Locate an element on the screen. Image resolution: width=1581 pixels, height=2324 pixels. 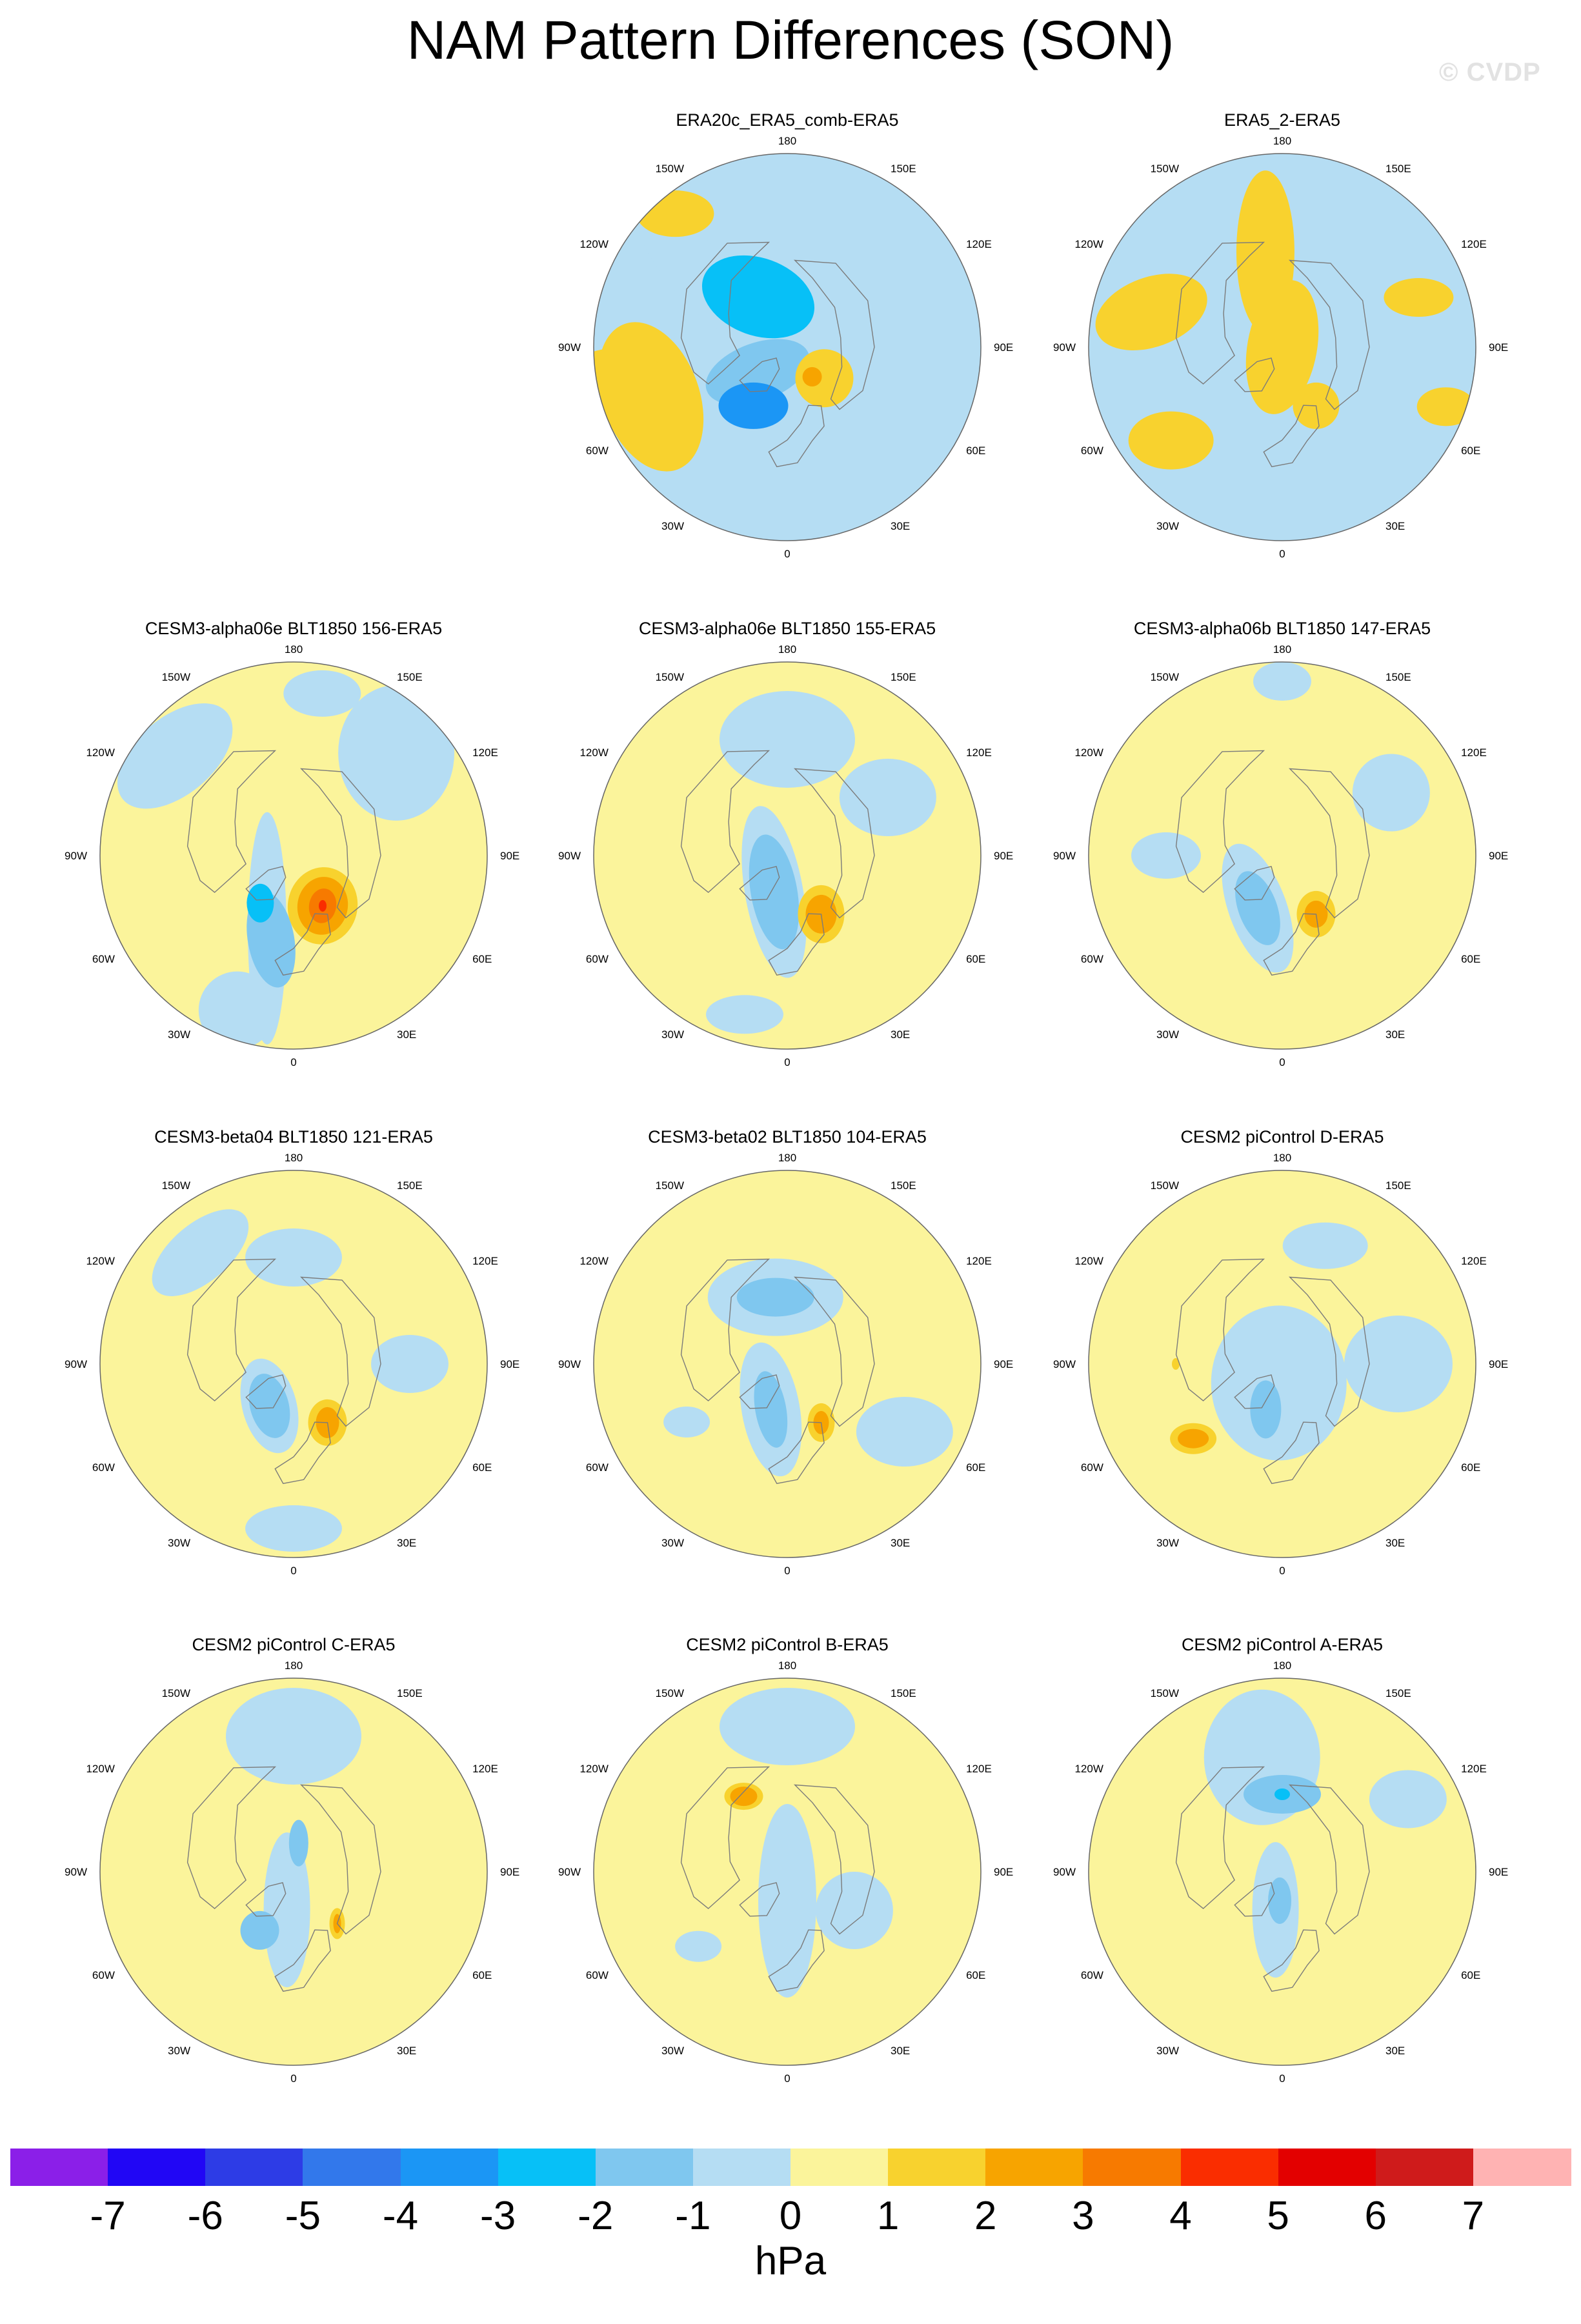
panel-title: CESM2 piControl C-ERA5 is located at coordinates (294, 1644).